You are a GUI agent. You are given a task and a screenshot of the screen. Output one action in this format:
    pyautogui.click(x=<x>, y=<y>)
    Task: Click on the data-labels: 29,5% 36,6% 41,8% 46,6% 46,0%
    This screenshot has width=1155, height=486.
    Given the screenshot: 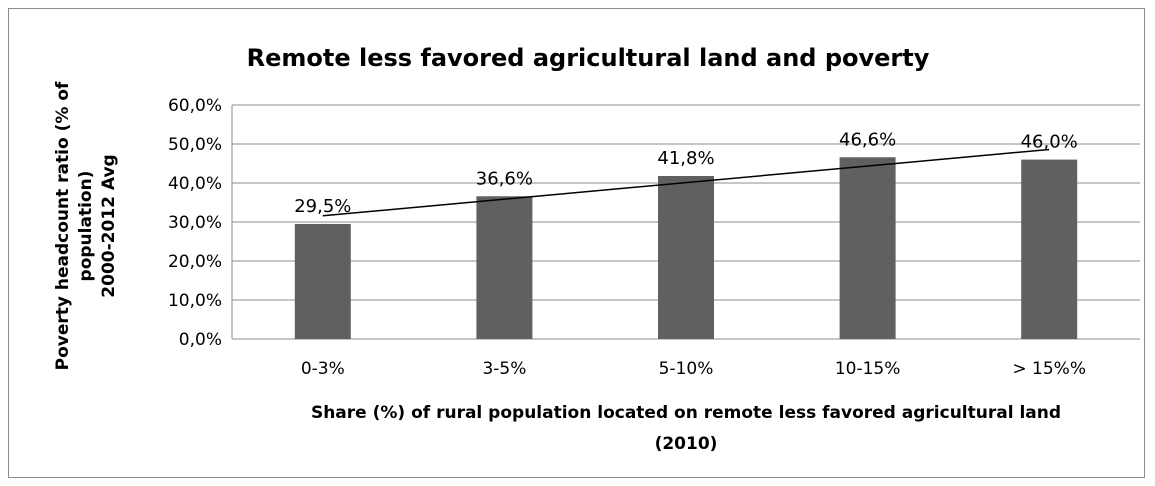 What is the action you would take?
    pyautogui.click(x=686, y=173)
    